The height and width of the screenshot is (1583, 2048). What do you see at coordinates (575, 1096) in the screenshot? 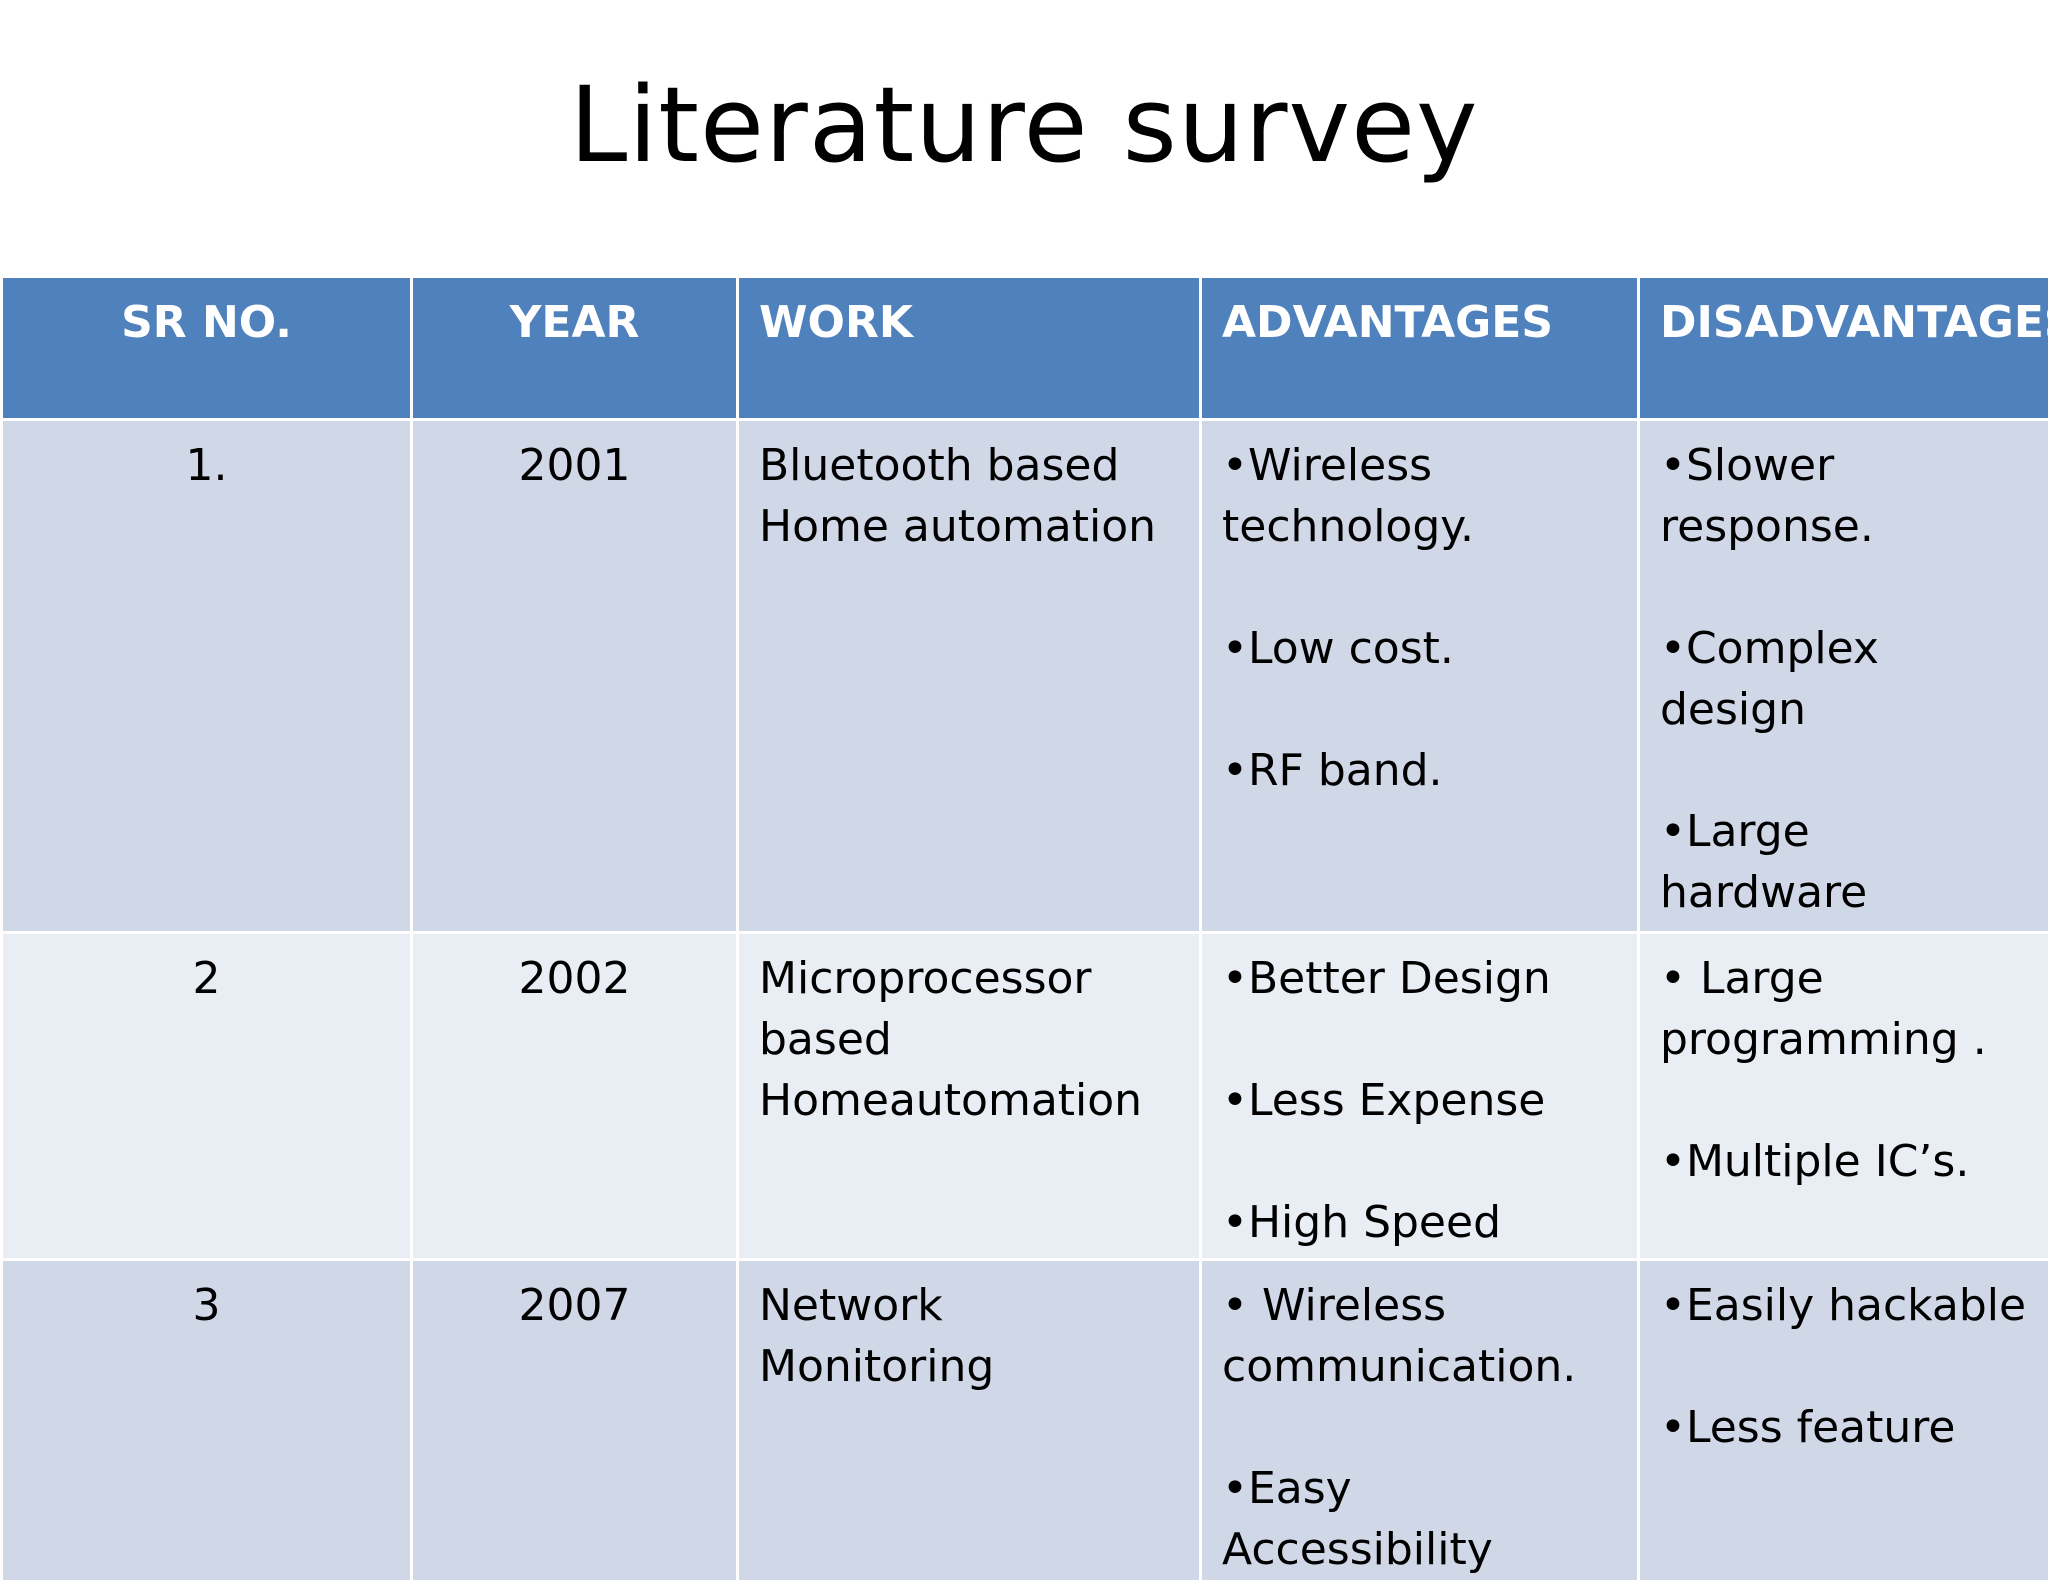
I see `cell-year: 2002` at bounding box center [575, 1096].